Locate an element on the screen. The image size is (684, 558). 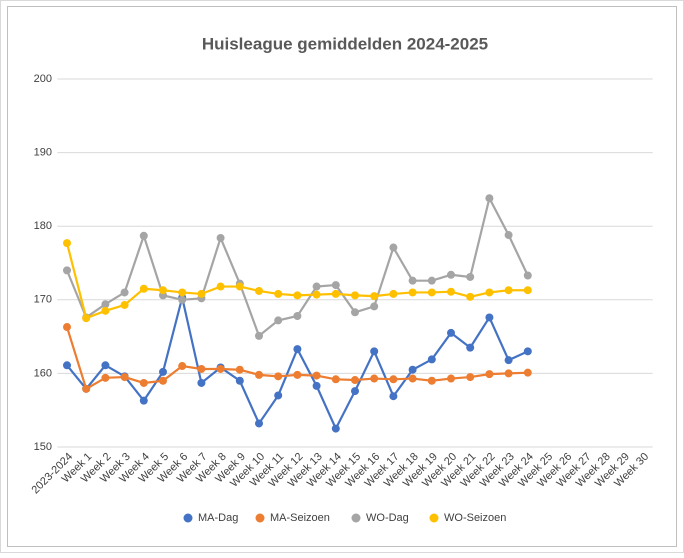
legend-label: WO-Seizoen is located at coordinates (475, 518).